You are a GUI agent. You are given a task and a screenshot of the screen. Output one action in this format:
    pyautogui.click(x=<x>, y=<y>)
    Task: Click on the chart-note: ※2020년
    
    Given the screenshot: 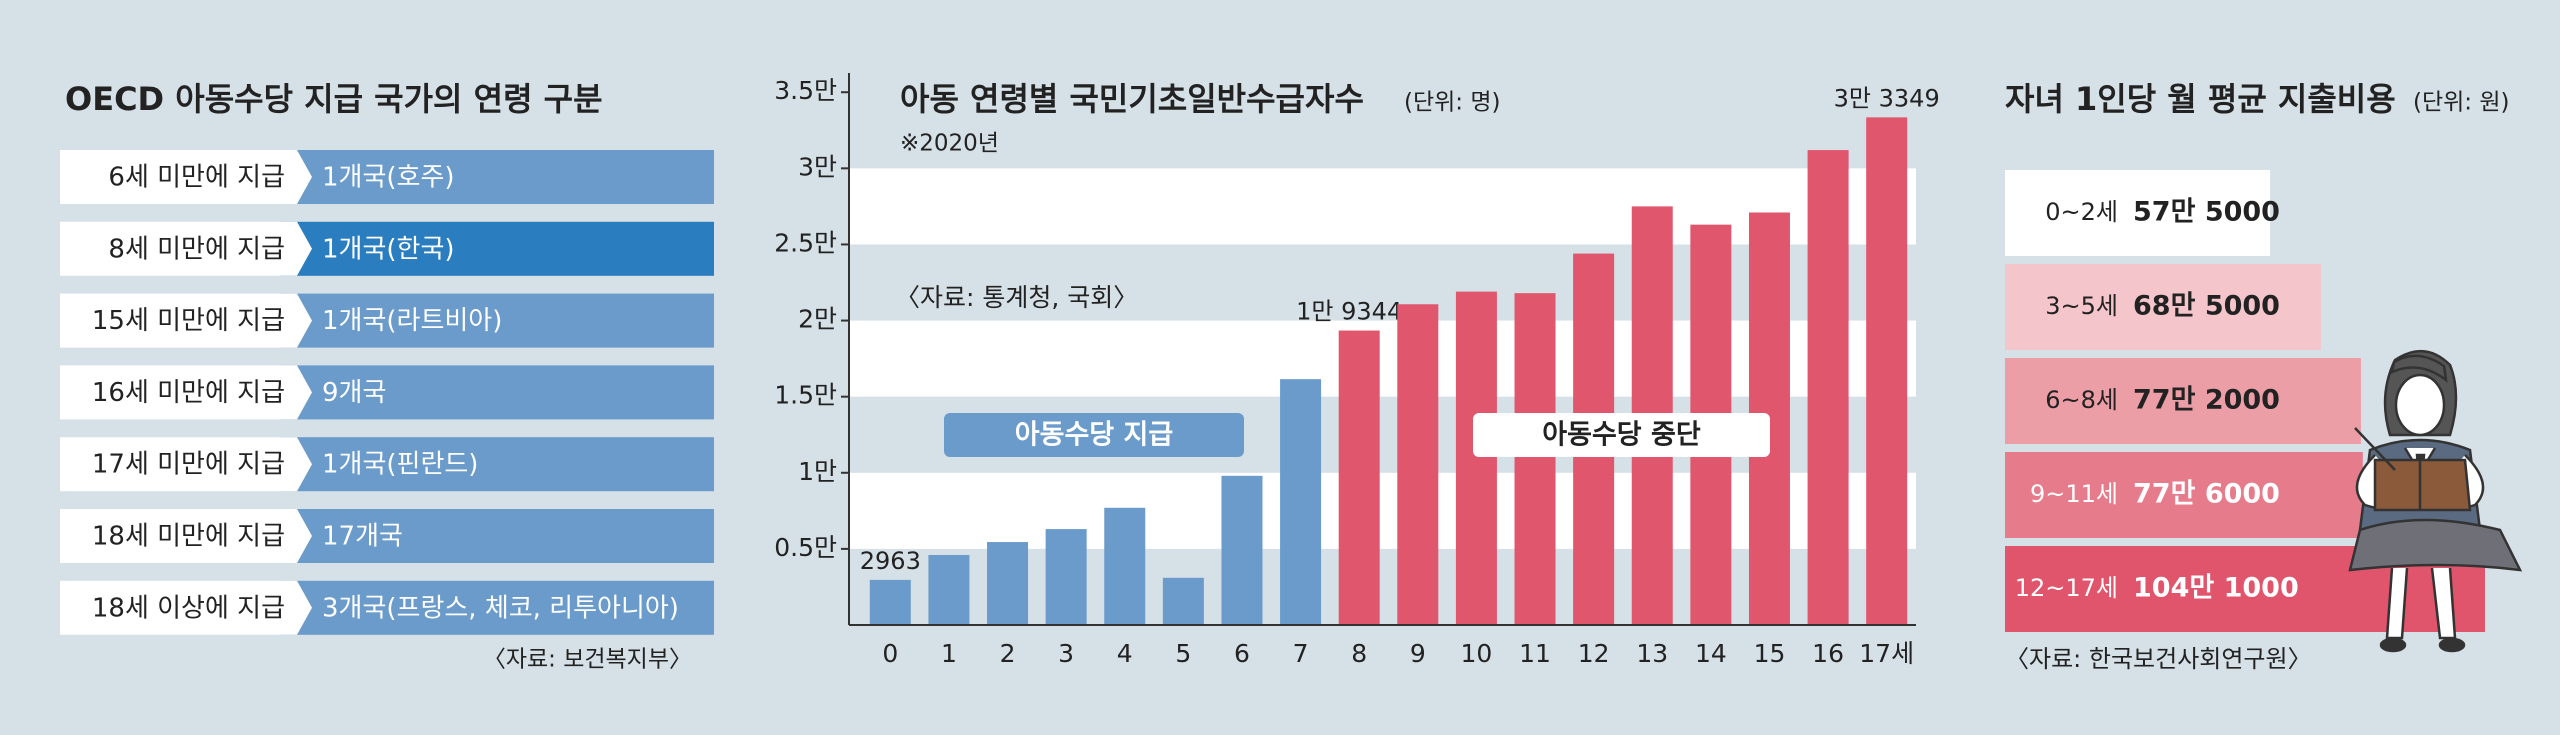 What is the action you would take?
    pyautogui.click(x=949, y=144)
    